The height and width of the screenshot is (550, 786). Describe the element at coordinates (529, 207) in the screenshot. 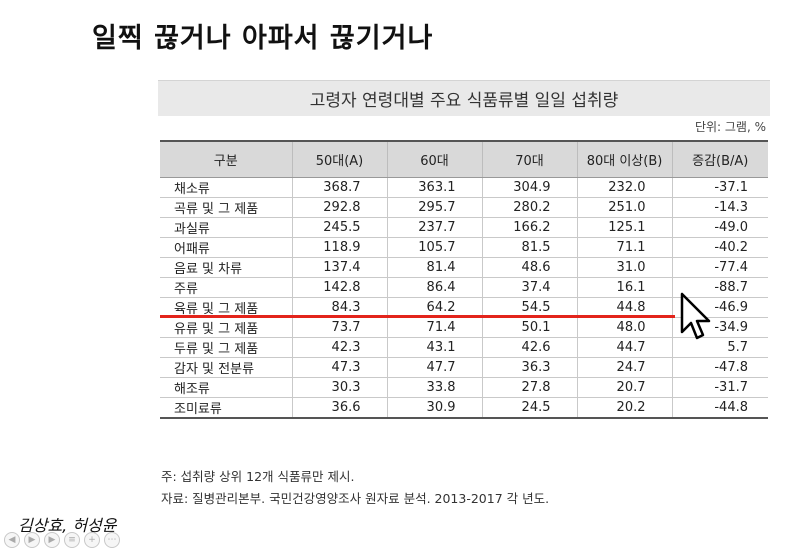

I see `row-value: 280.2` at that location.